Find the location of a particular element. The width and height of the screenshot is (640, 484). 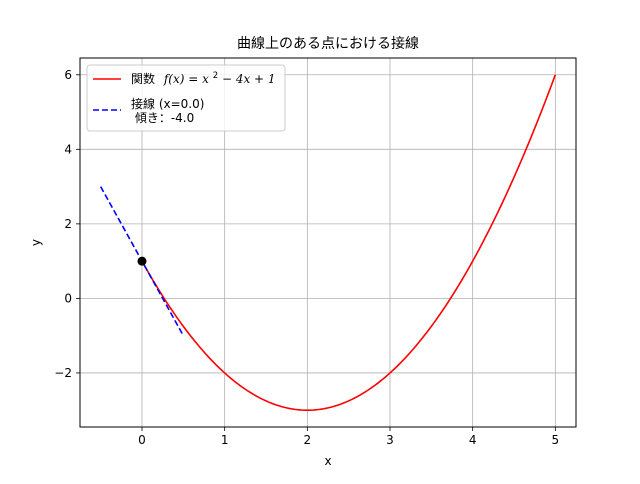

legend-label-tangent-line2: 傾き：-4.0 is located at coordinates (162, 118).